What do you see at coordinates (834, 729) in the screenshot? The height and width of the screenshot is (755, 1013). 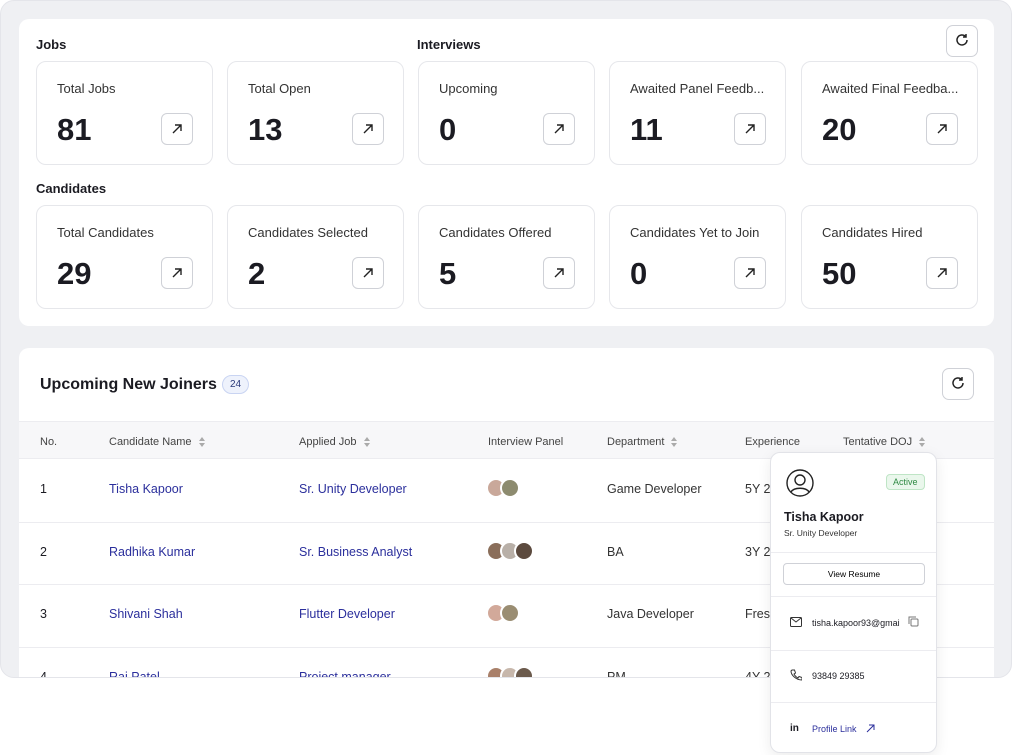 I see `profile-link: Profile Link` at bounding box center [834, 729].